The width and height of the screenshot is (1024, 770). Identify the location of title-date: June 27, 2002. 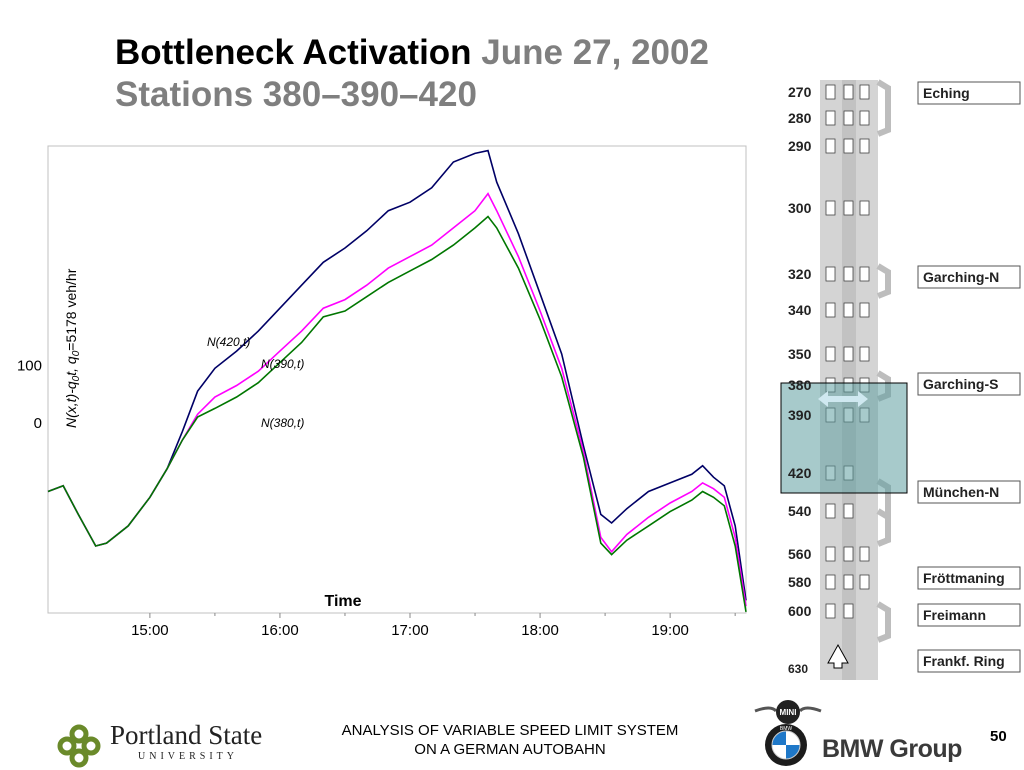
(595, 52).